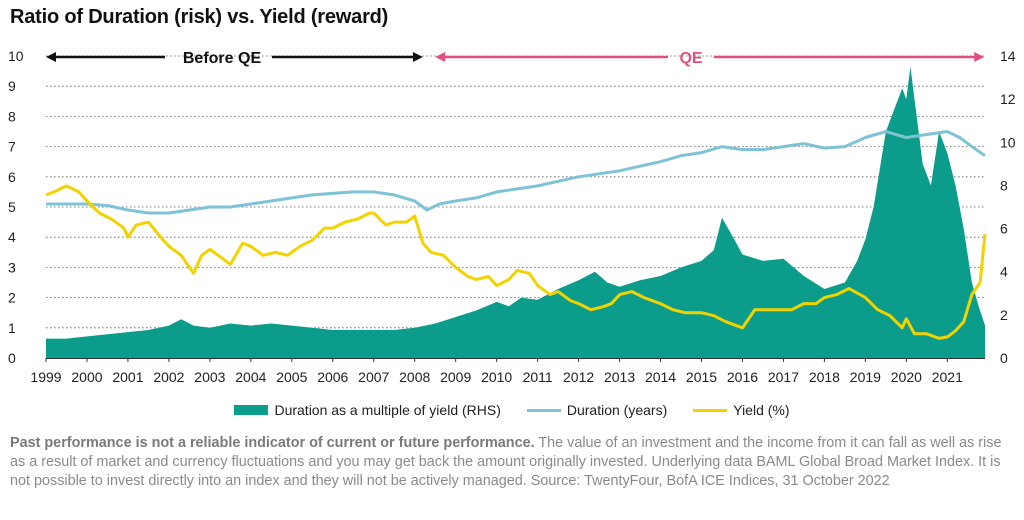  I want to click on legend-item-duration: Duration (years), so click(597, 410).